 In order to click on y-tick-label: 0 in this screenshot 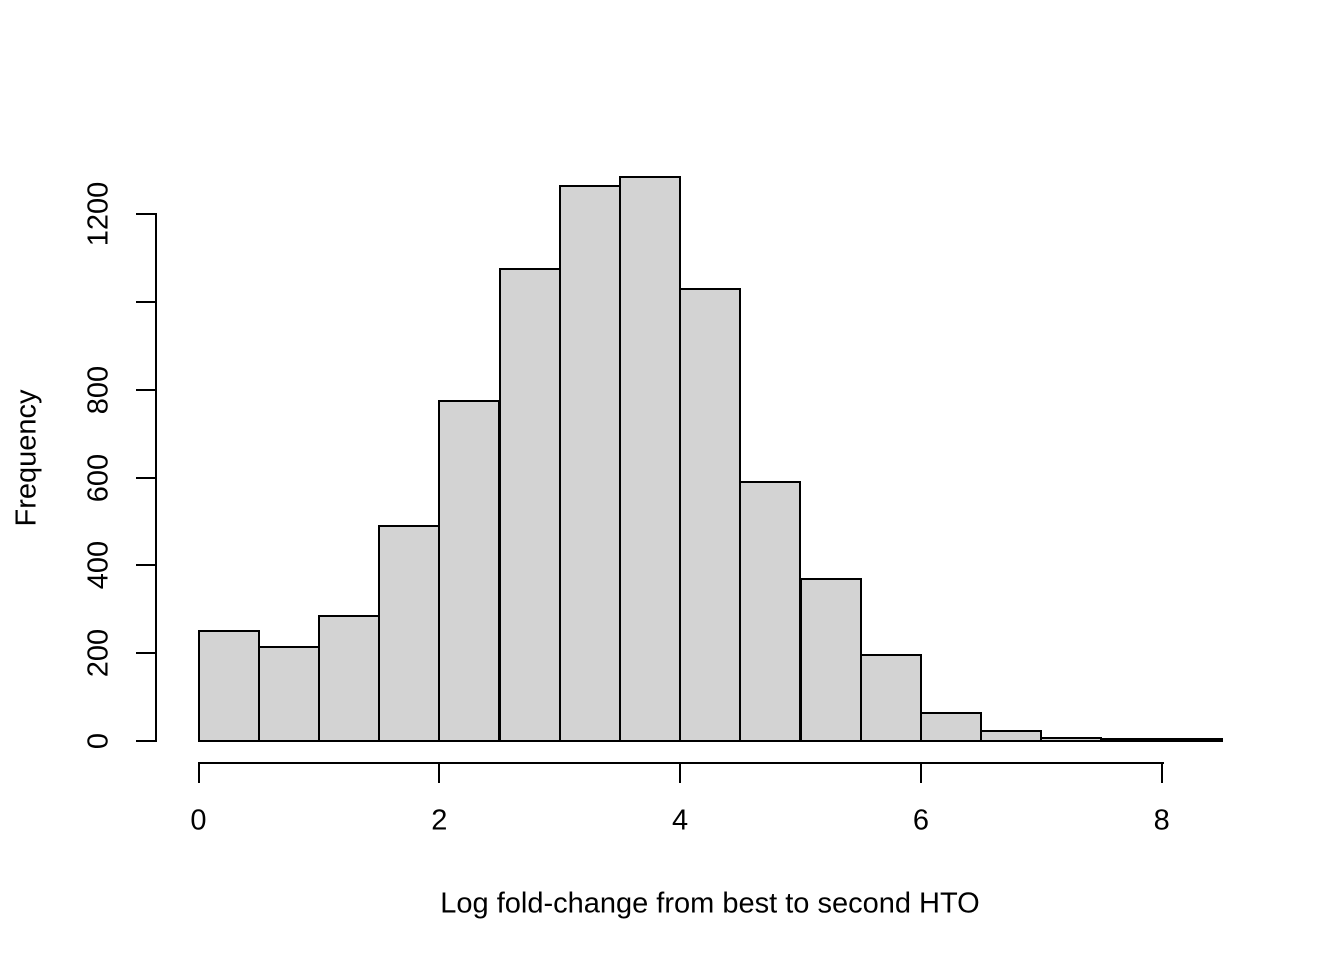, I will do `click(98, 741)`.